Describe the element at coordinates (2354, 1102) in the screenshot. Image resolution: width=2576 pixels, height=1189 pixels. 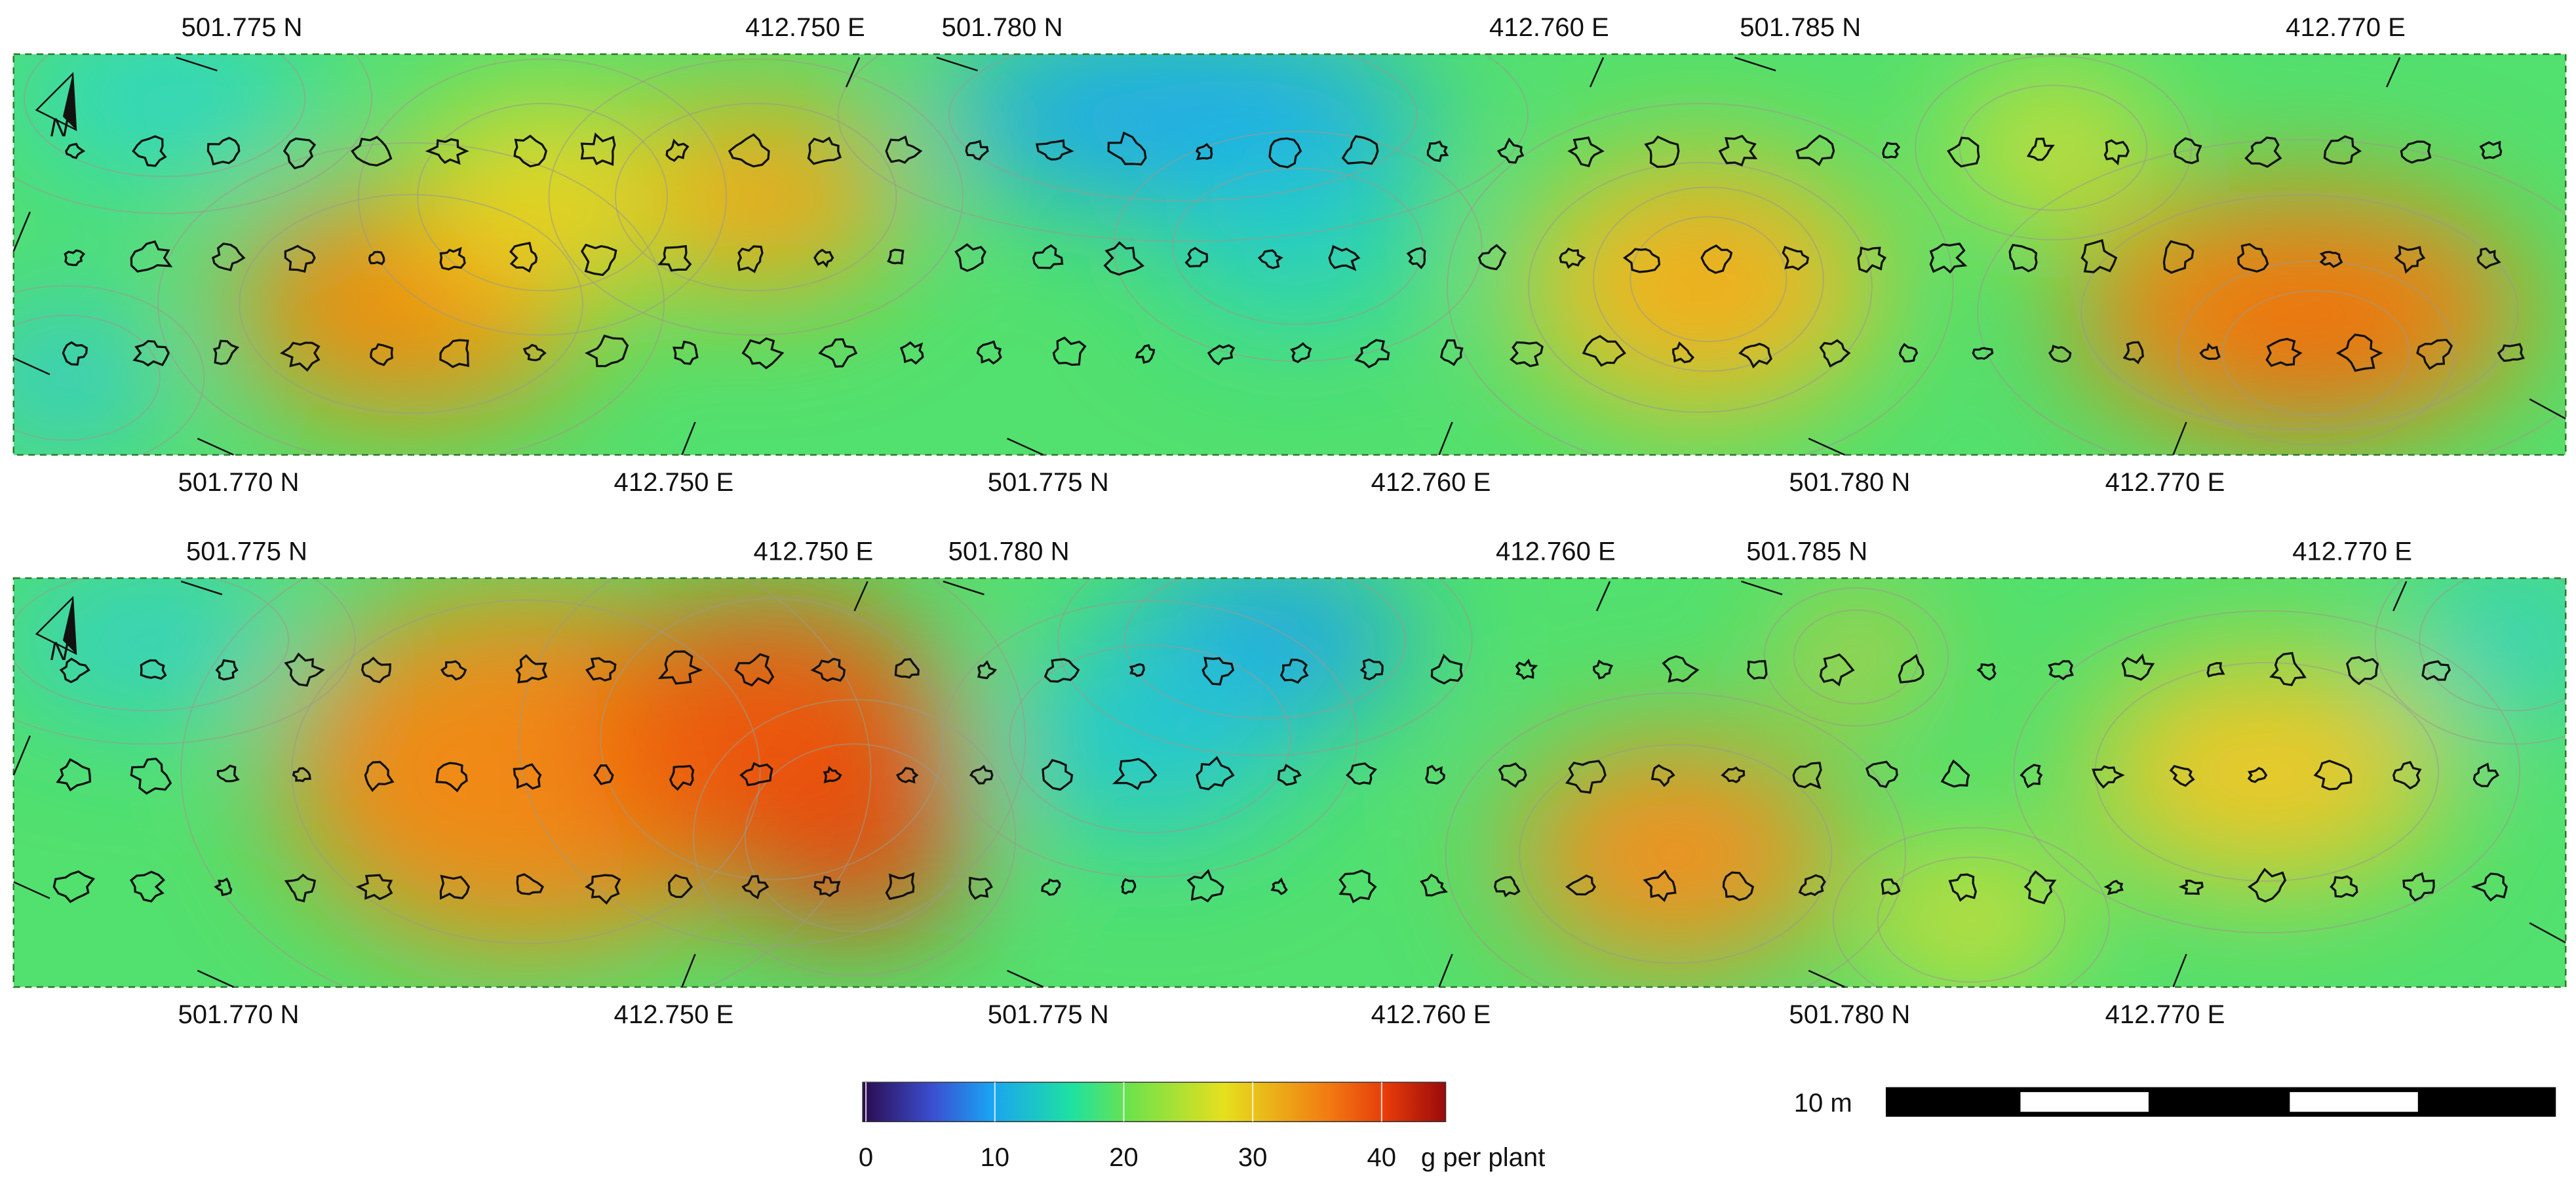
I see `scale-bar-segment` at that location.